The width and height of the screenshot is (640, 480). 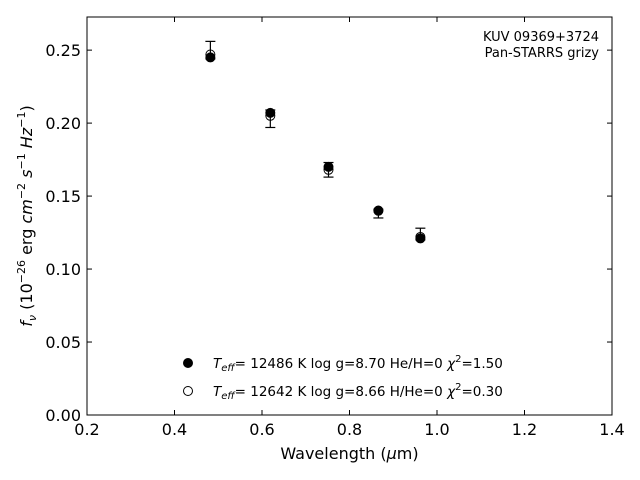 I want to click on plot-marks, so click(x=315, y=142).